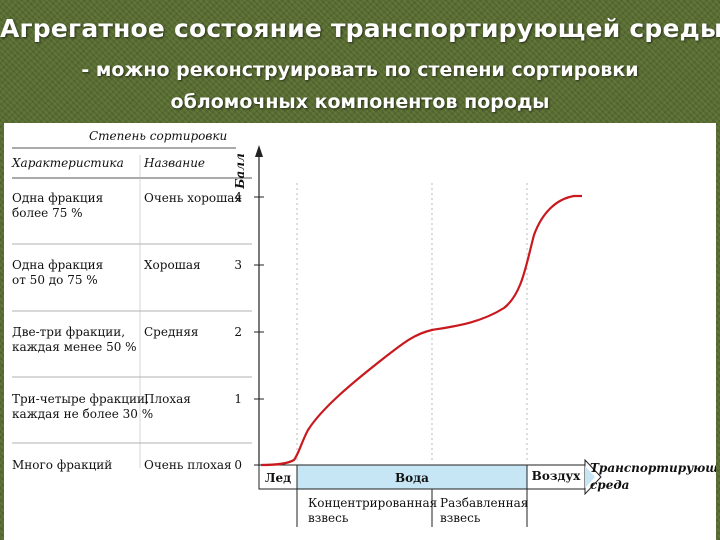 The height and width of the screenshot is (540, 720). I want to click on media-air-label: Воздух, so click(556, 476).